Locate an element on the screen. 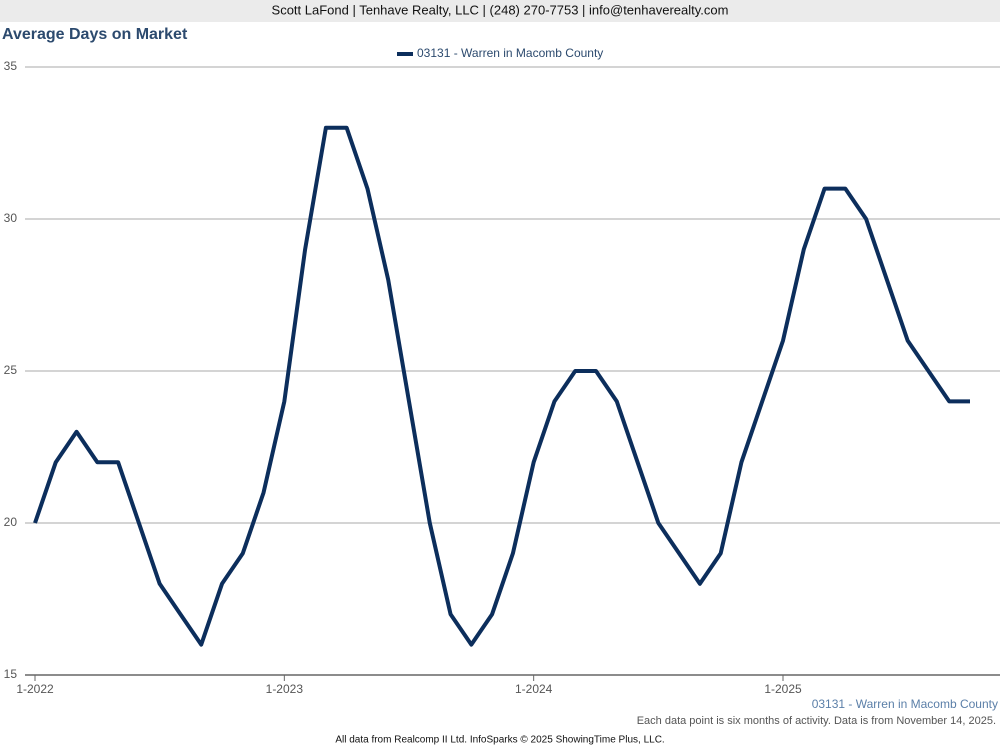  y-tick-label: 25 is located at coordinates (11, 370).